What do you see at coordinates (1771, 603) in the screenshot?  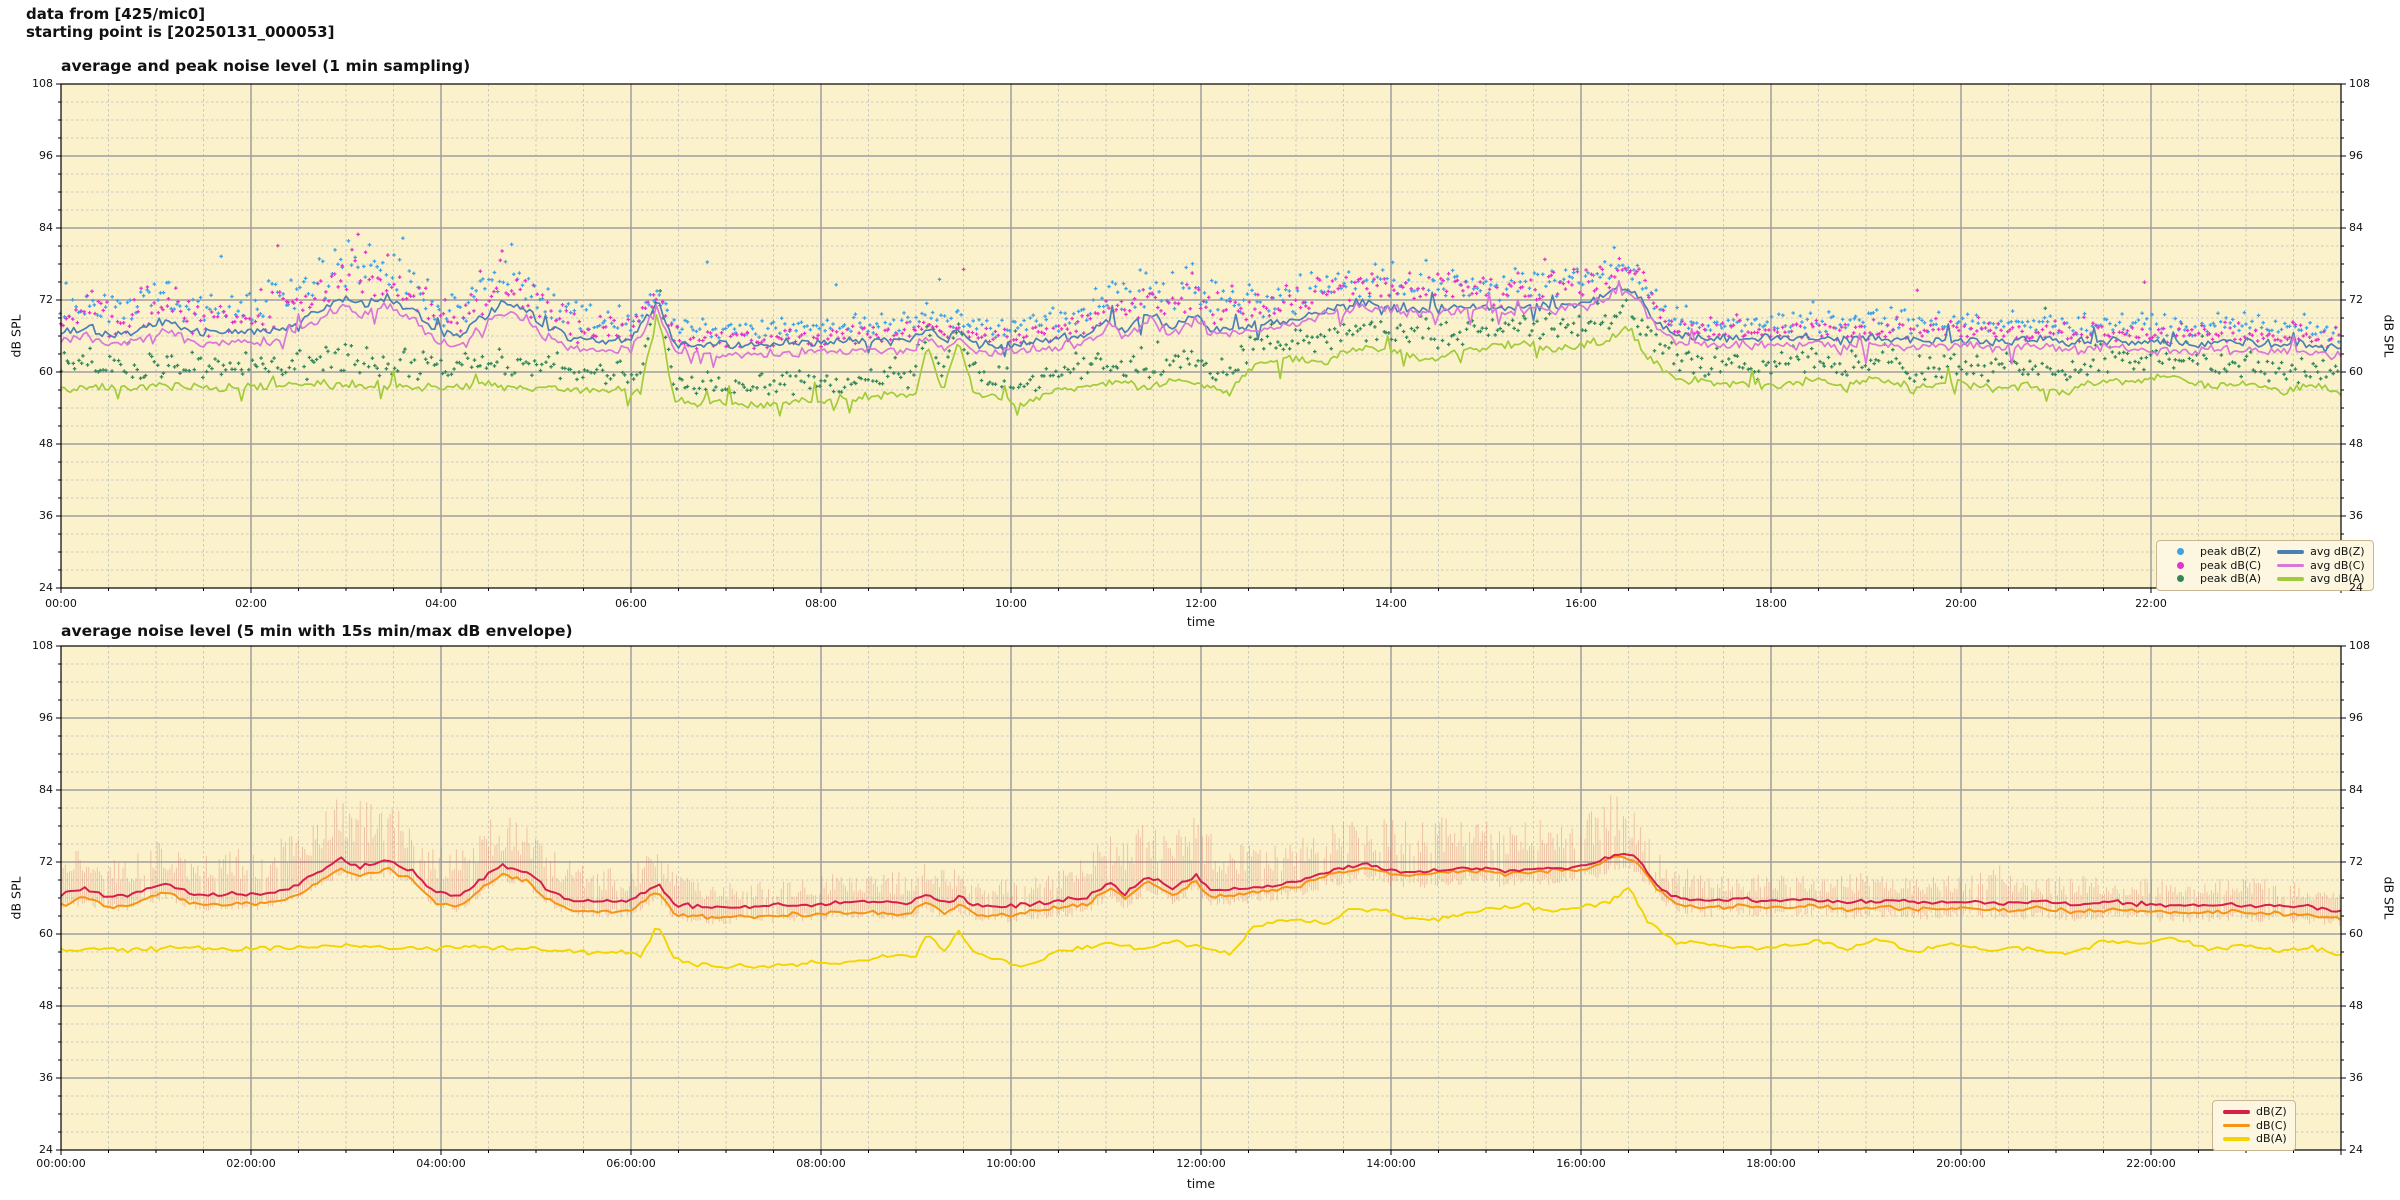 I see `x-tick-label: 18:00` at bounding box center [1771, 603].